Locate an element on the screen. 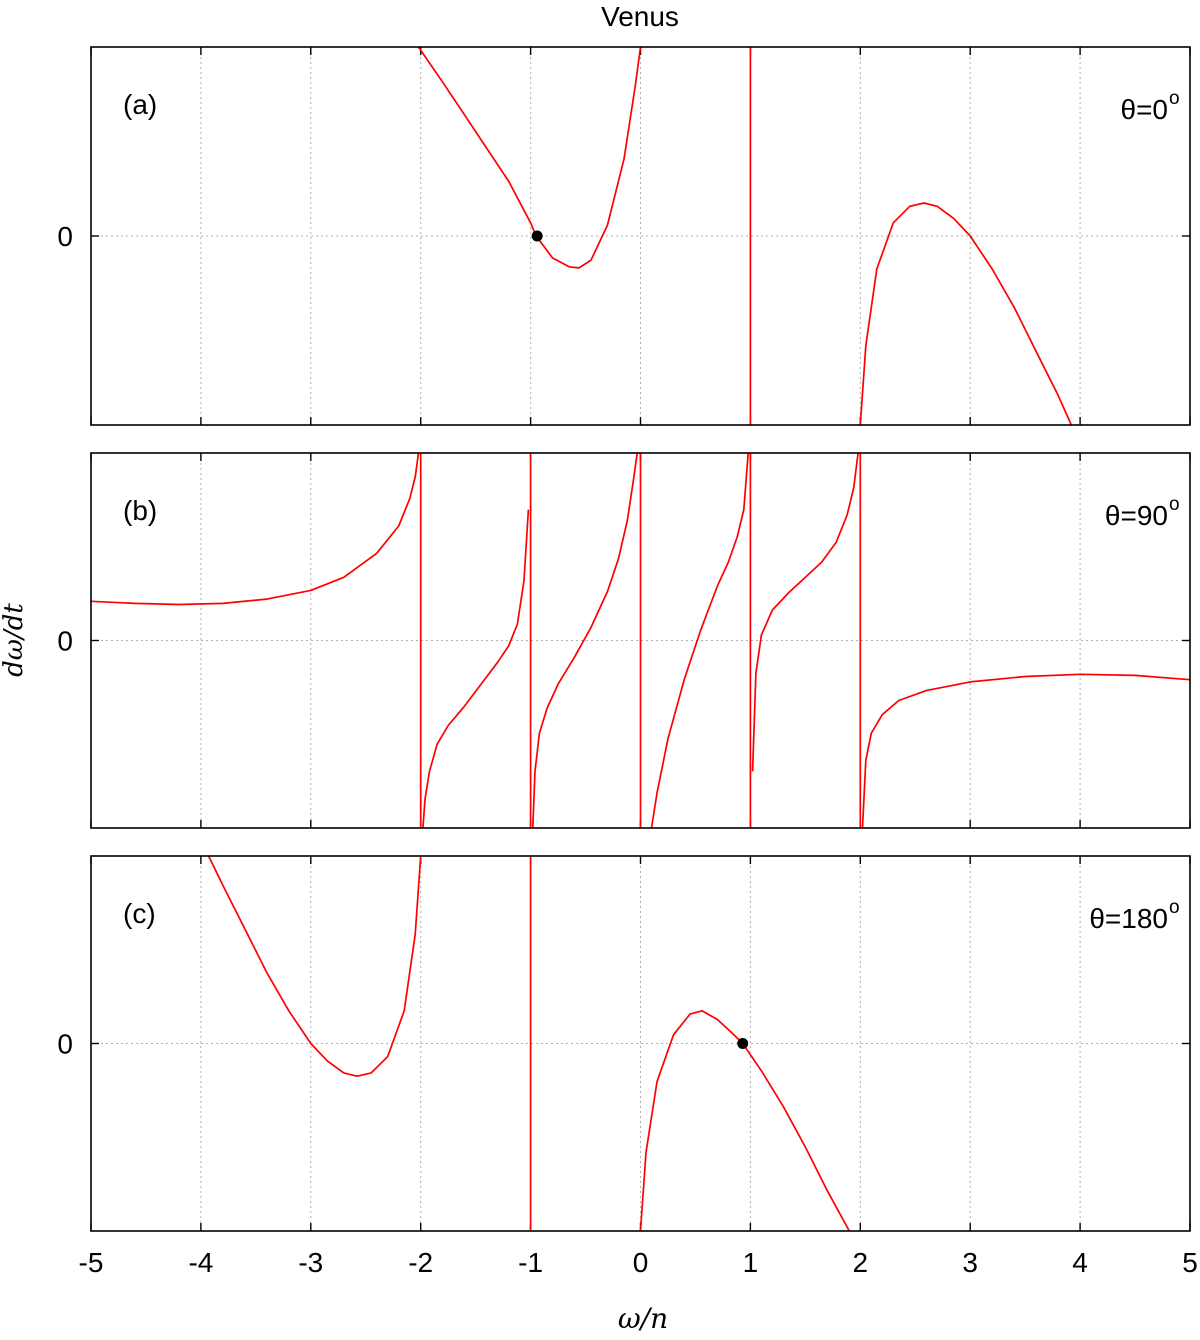  x-axis-tick-labels: -5 -4 -3 -2 -1 0 1 2 3 4 5 is located at coordinates (638, 1262).